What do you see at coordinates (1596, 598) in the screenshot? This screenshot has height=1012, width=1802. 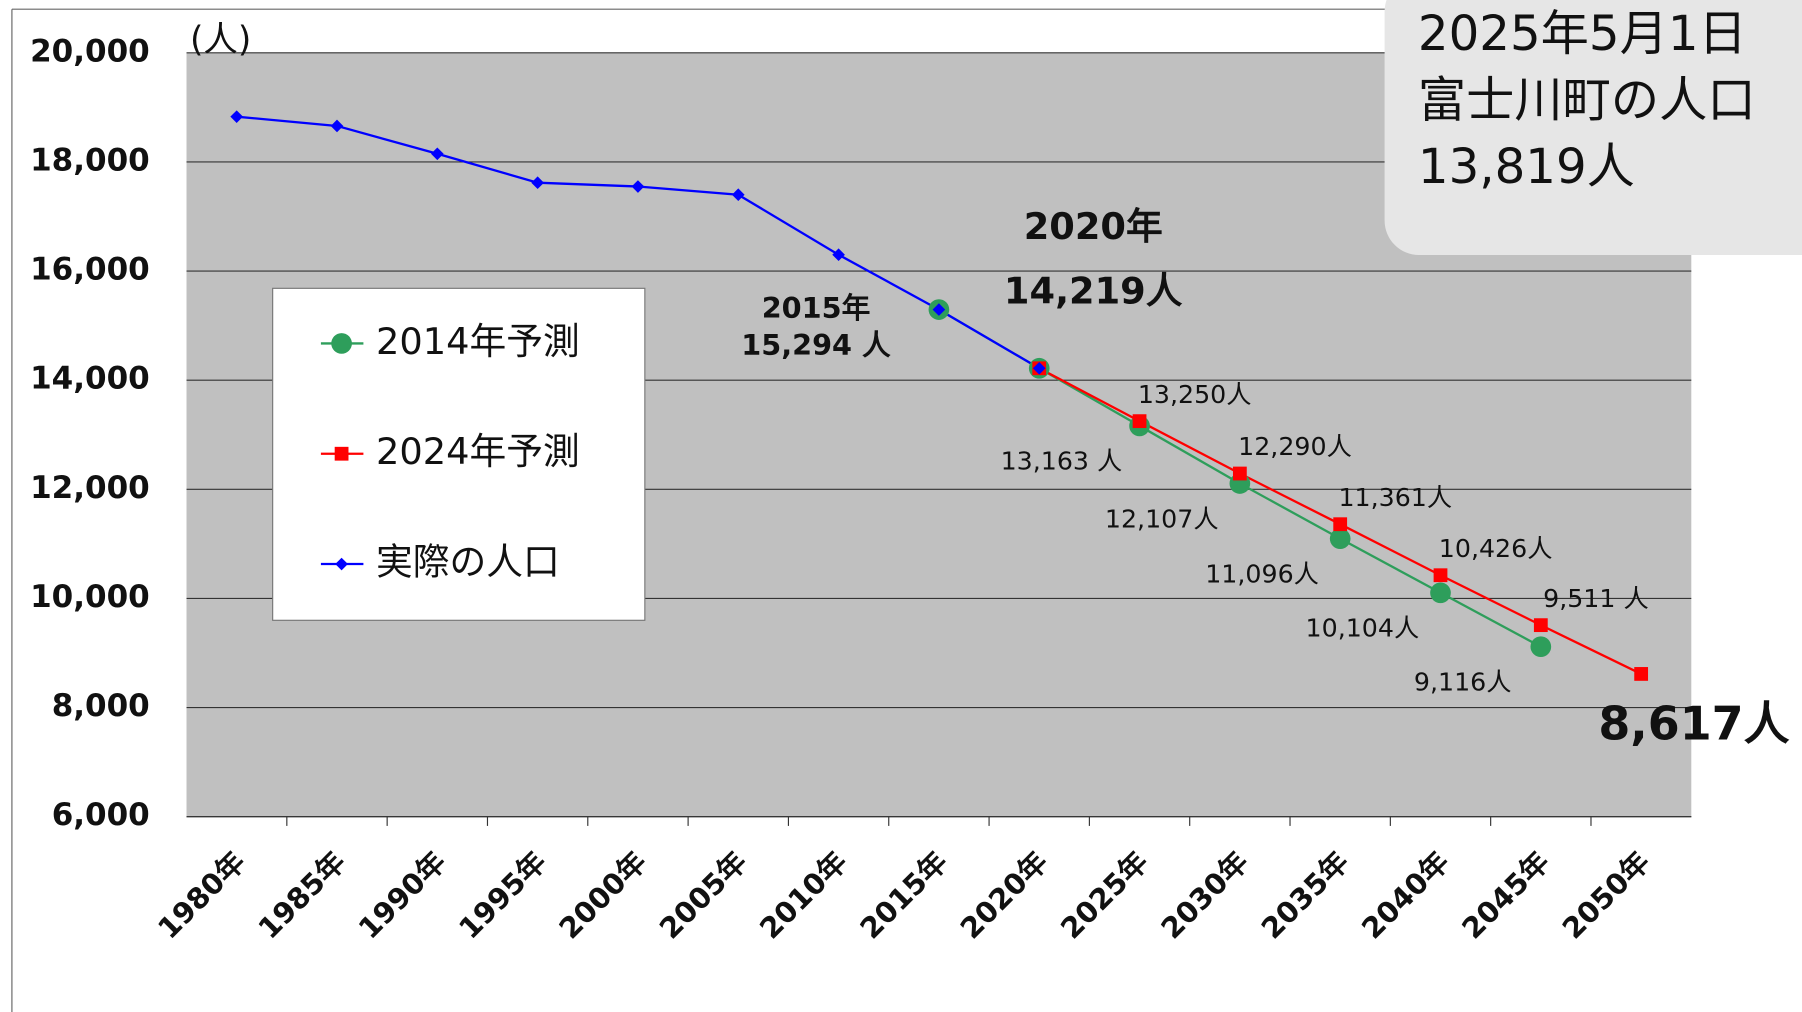 I see `data-label: 9,511 人` at bounding box center [1596, 598].